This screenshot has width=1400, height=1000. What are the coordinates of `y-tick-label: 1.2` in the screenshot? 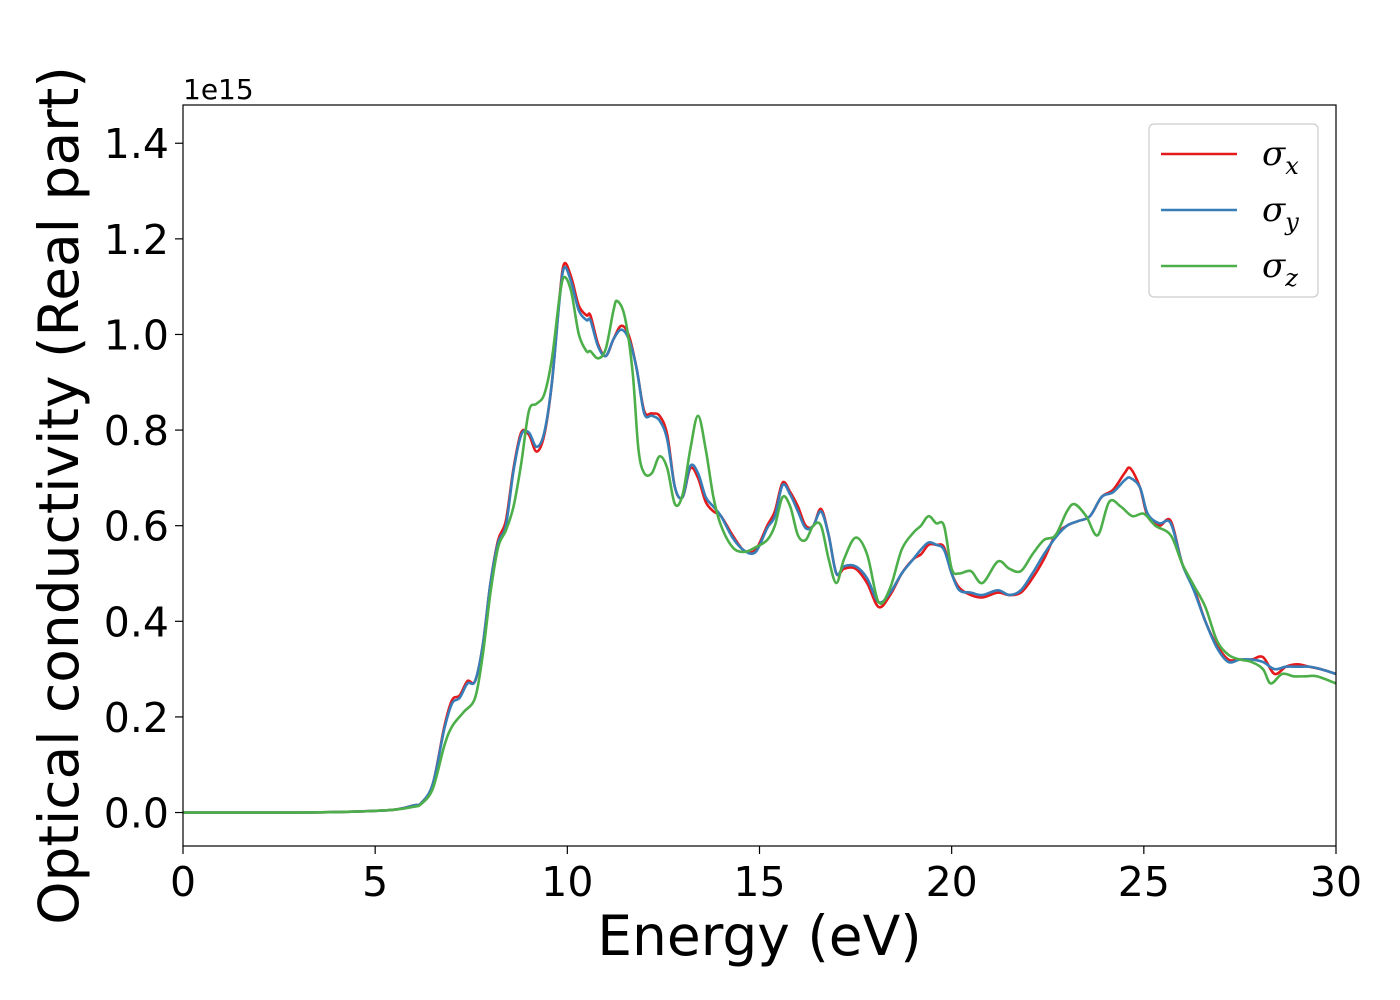 It's located at (136, 240).